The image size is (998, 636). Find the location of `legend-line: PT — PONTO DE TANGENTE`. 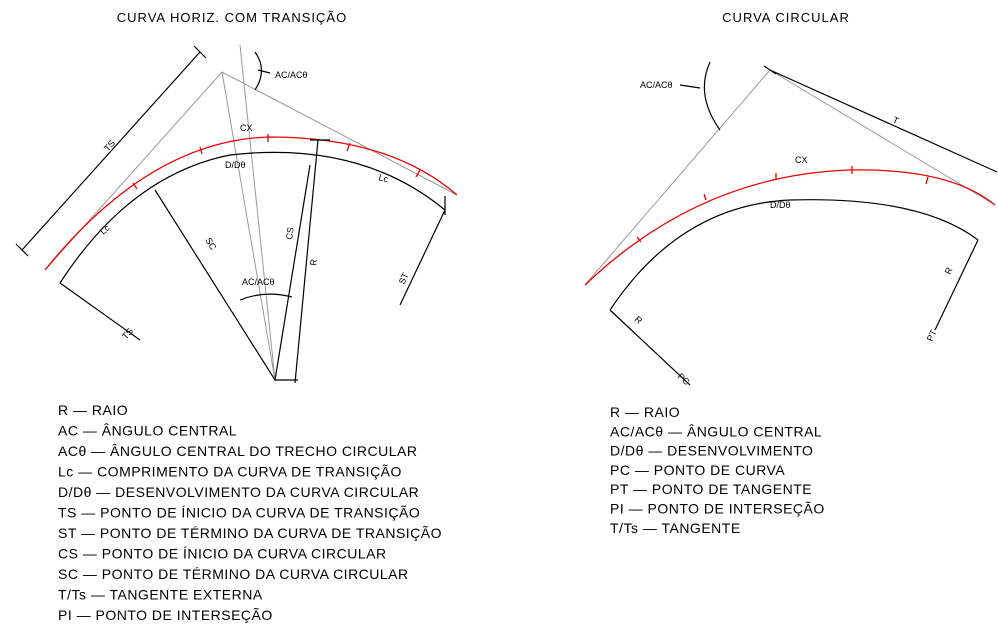

legend-line: PT — PONTO DE TANGENTE is located at coordinates (711, 489).